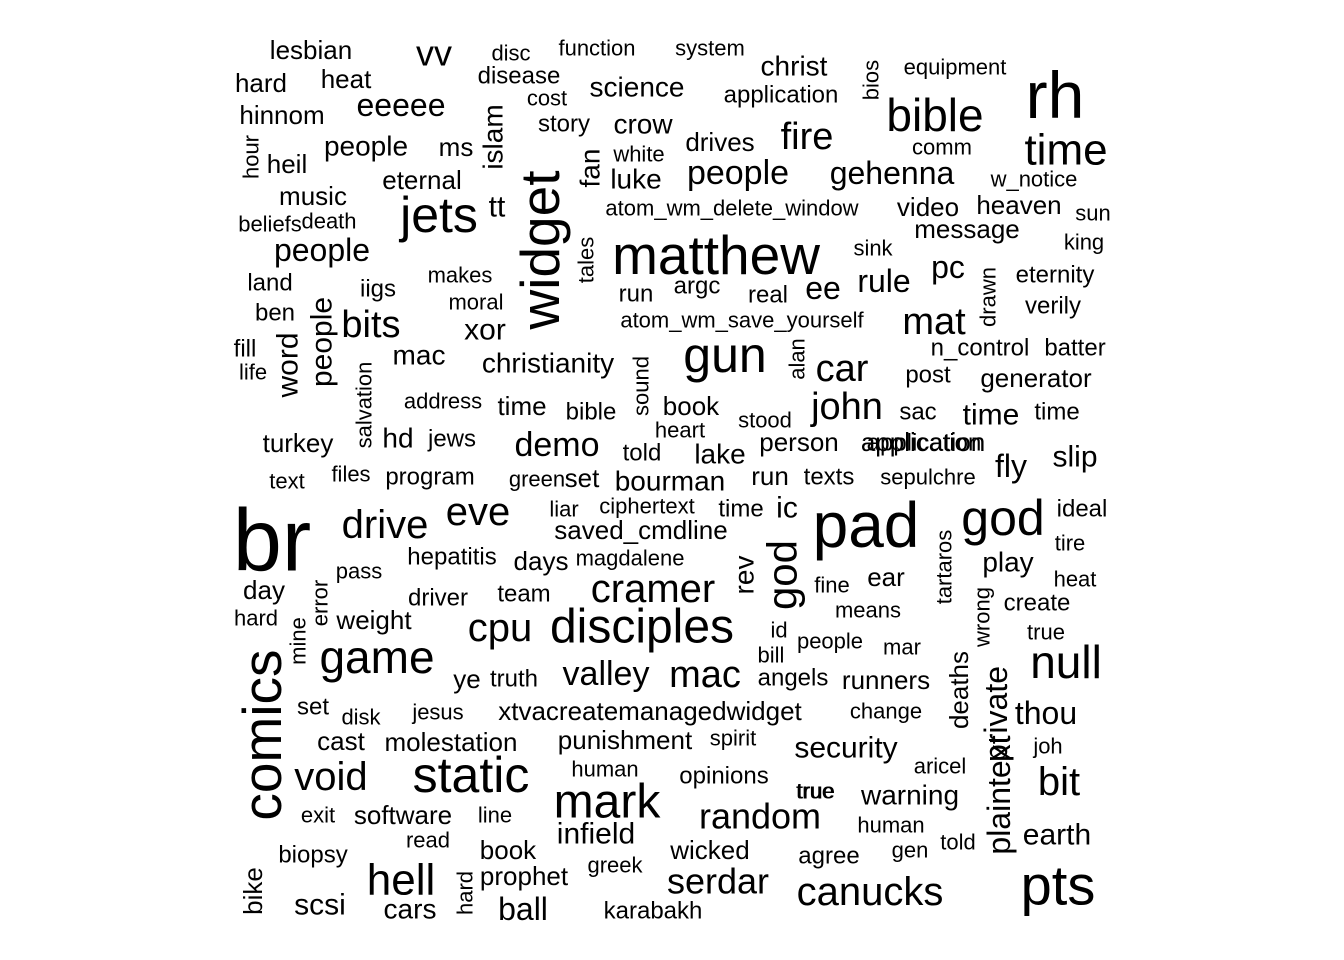  What do you see at coordinates (697, 286) in the screenshot?
I see `word-argc: argc` at bounding box center [697, 286].